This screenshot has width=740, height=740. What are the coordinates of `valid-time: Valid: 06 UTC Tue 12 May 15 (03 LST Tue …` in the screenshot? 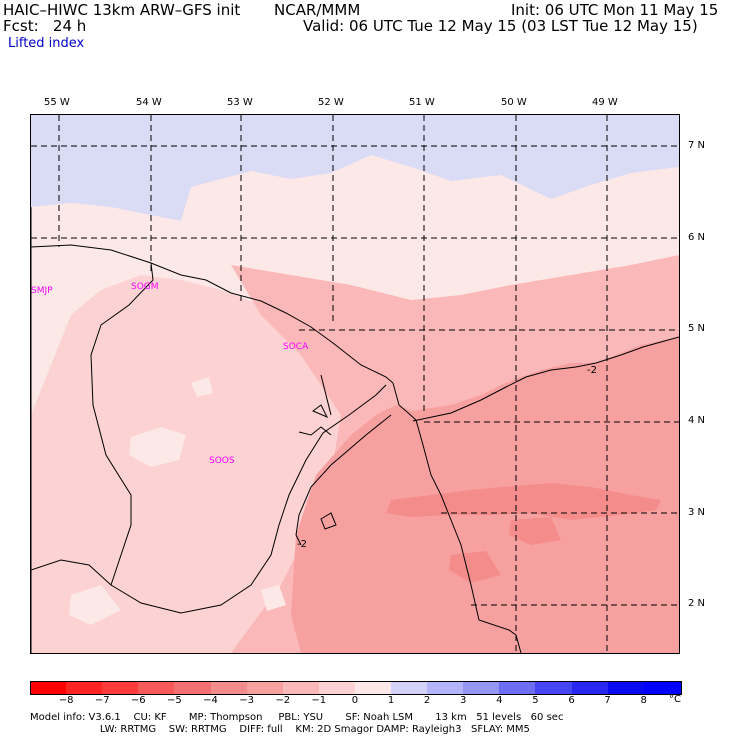 It's located at (500, 26).